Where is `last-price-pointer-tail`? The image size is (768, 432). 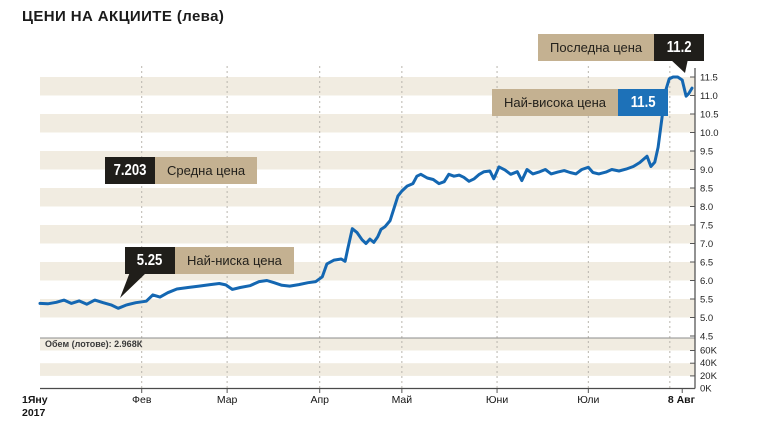 last-price-pointer-tail is located at coordinates (679, 66).